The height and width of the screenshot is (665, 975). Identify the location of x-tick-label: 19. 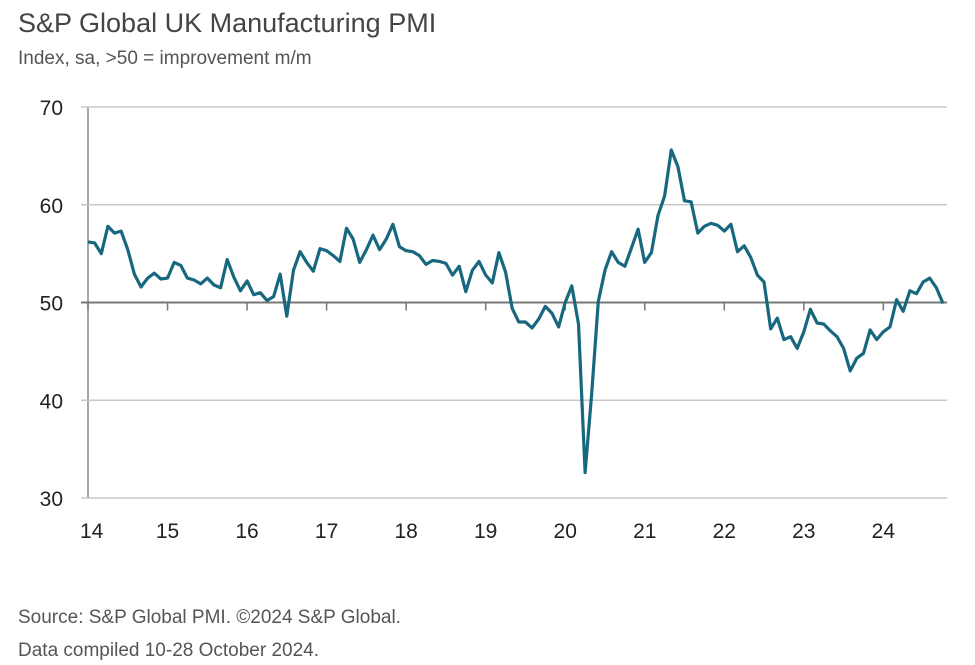
(485, 531).